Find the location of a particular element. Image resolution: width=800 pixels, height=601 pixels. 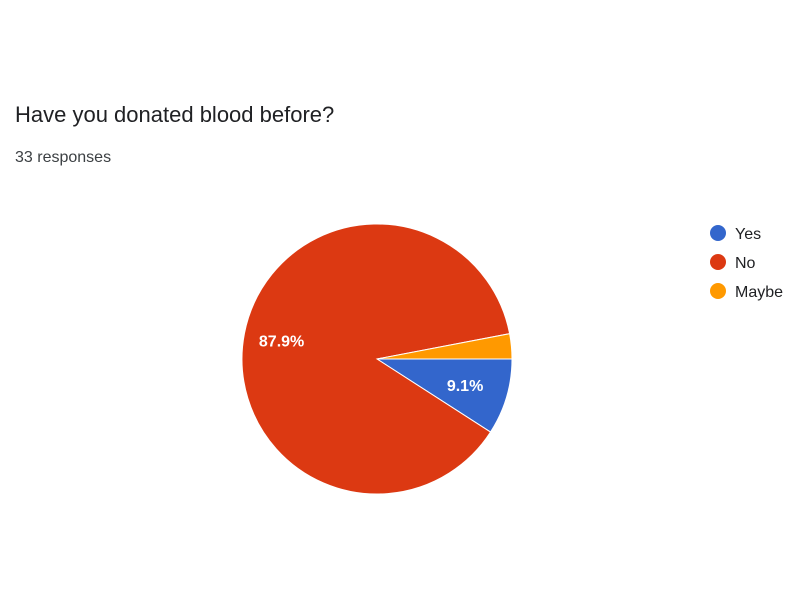

slice-label-no: 87.9% is located at coordinates (281, 341).